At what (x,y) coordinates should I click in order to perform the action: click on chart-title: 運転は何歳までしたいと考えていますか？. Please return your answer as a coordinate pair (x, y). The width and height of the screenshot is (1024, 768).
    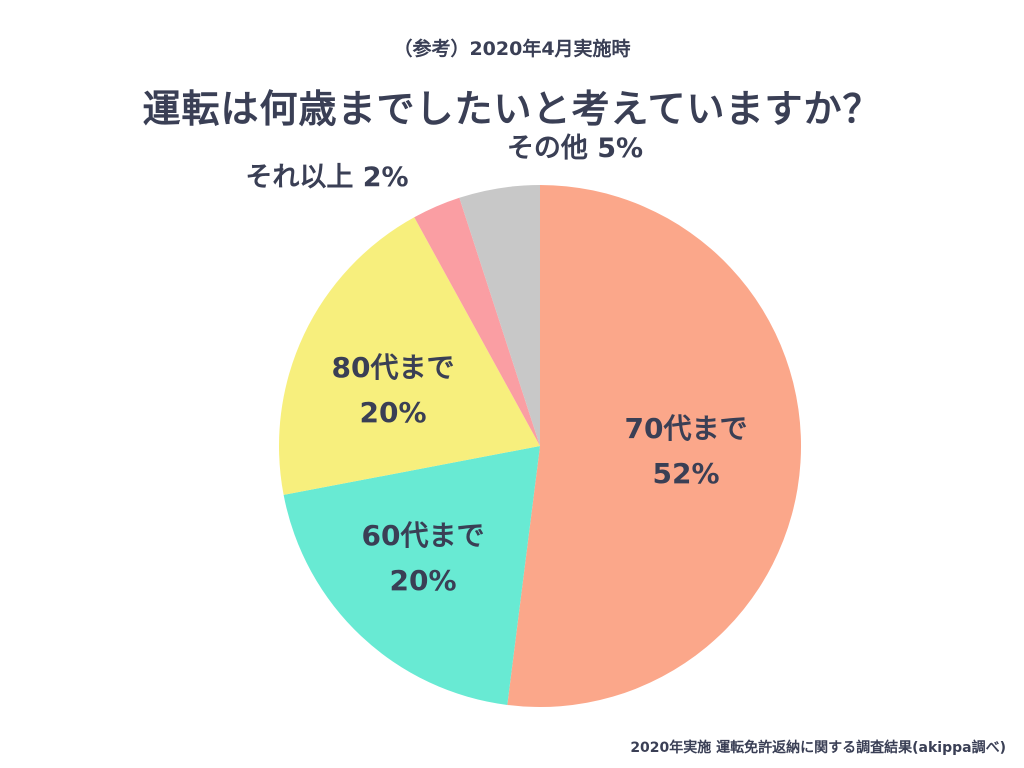
    Looking at the image, I should click on (512, 109).